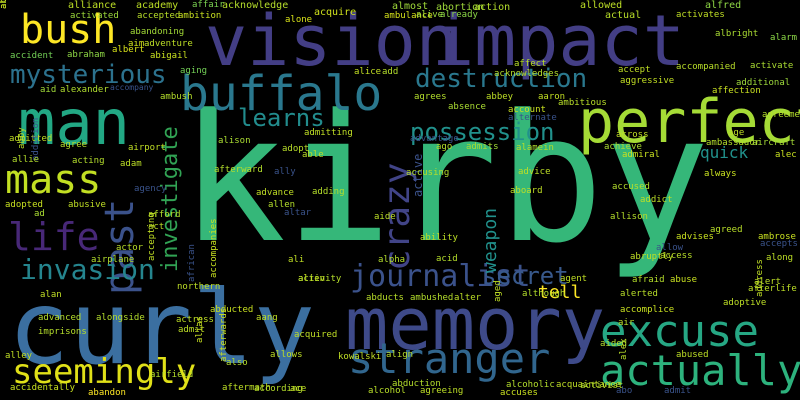 This screenshot has height=400, width=800. Describe the element at coordinates (532, 118) in the screenshot. I see `word-76: alternate` at that location.